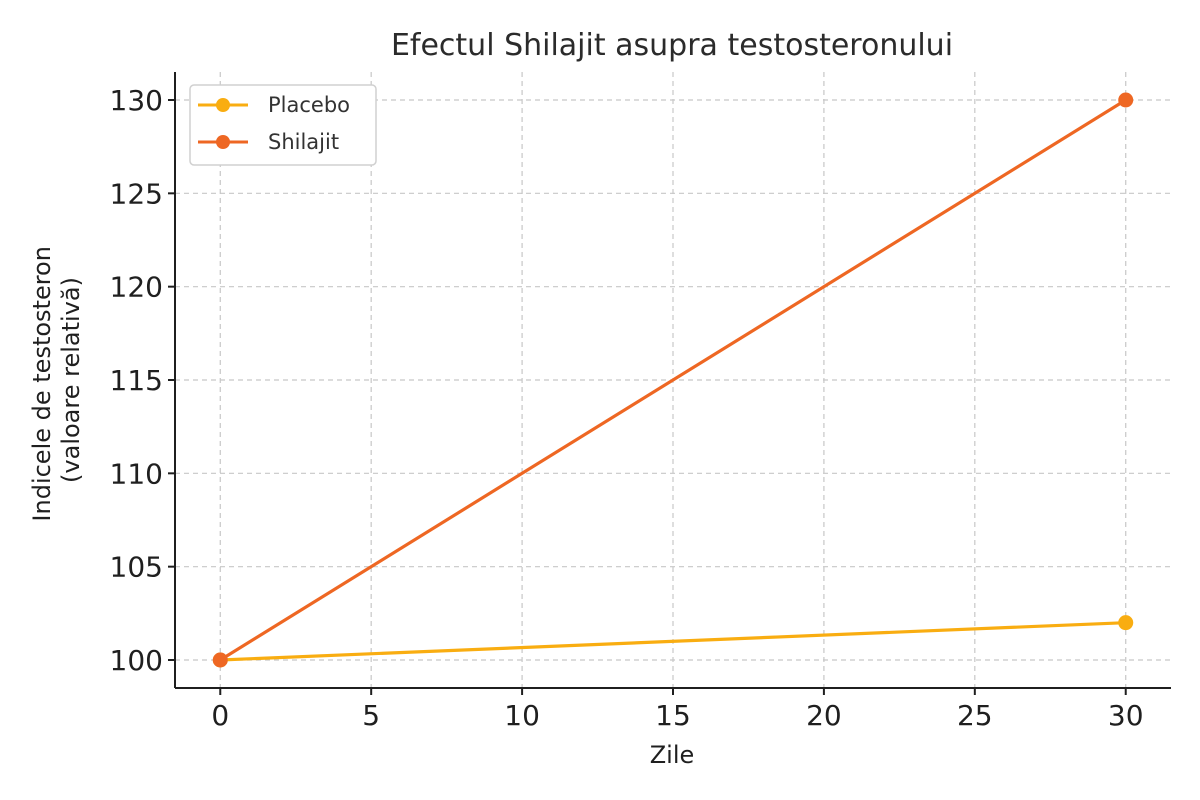 The image size is (1200, 800). I want to click on y-axis-label-line-2: (valoare relativă), so click(71, 380).